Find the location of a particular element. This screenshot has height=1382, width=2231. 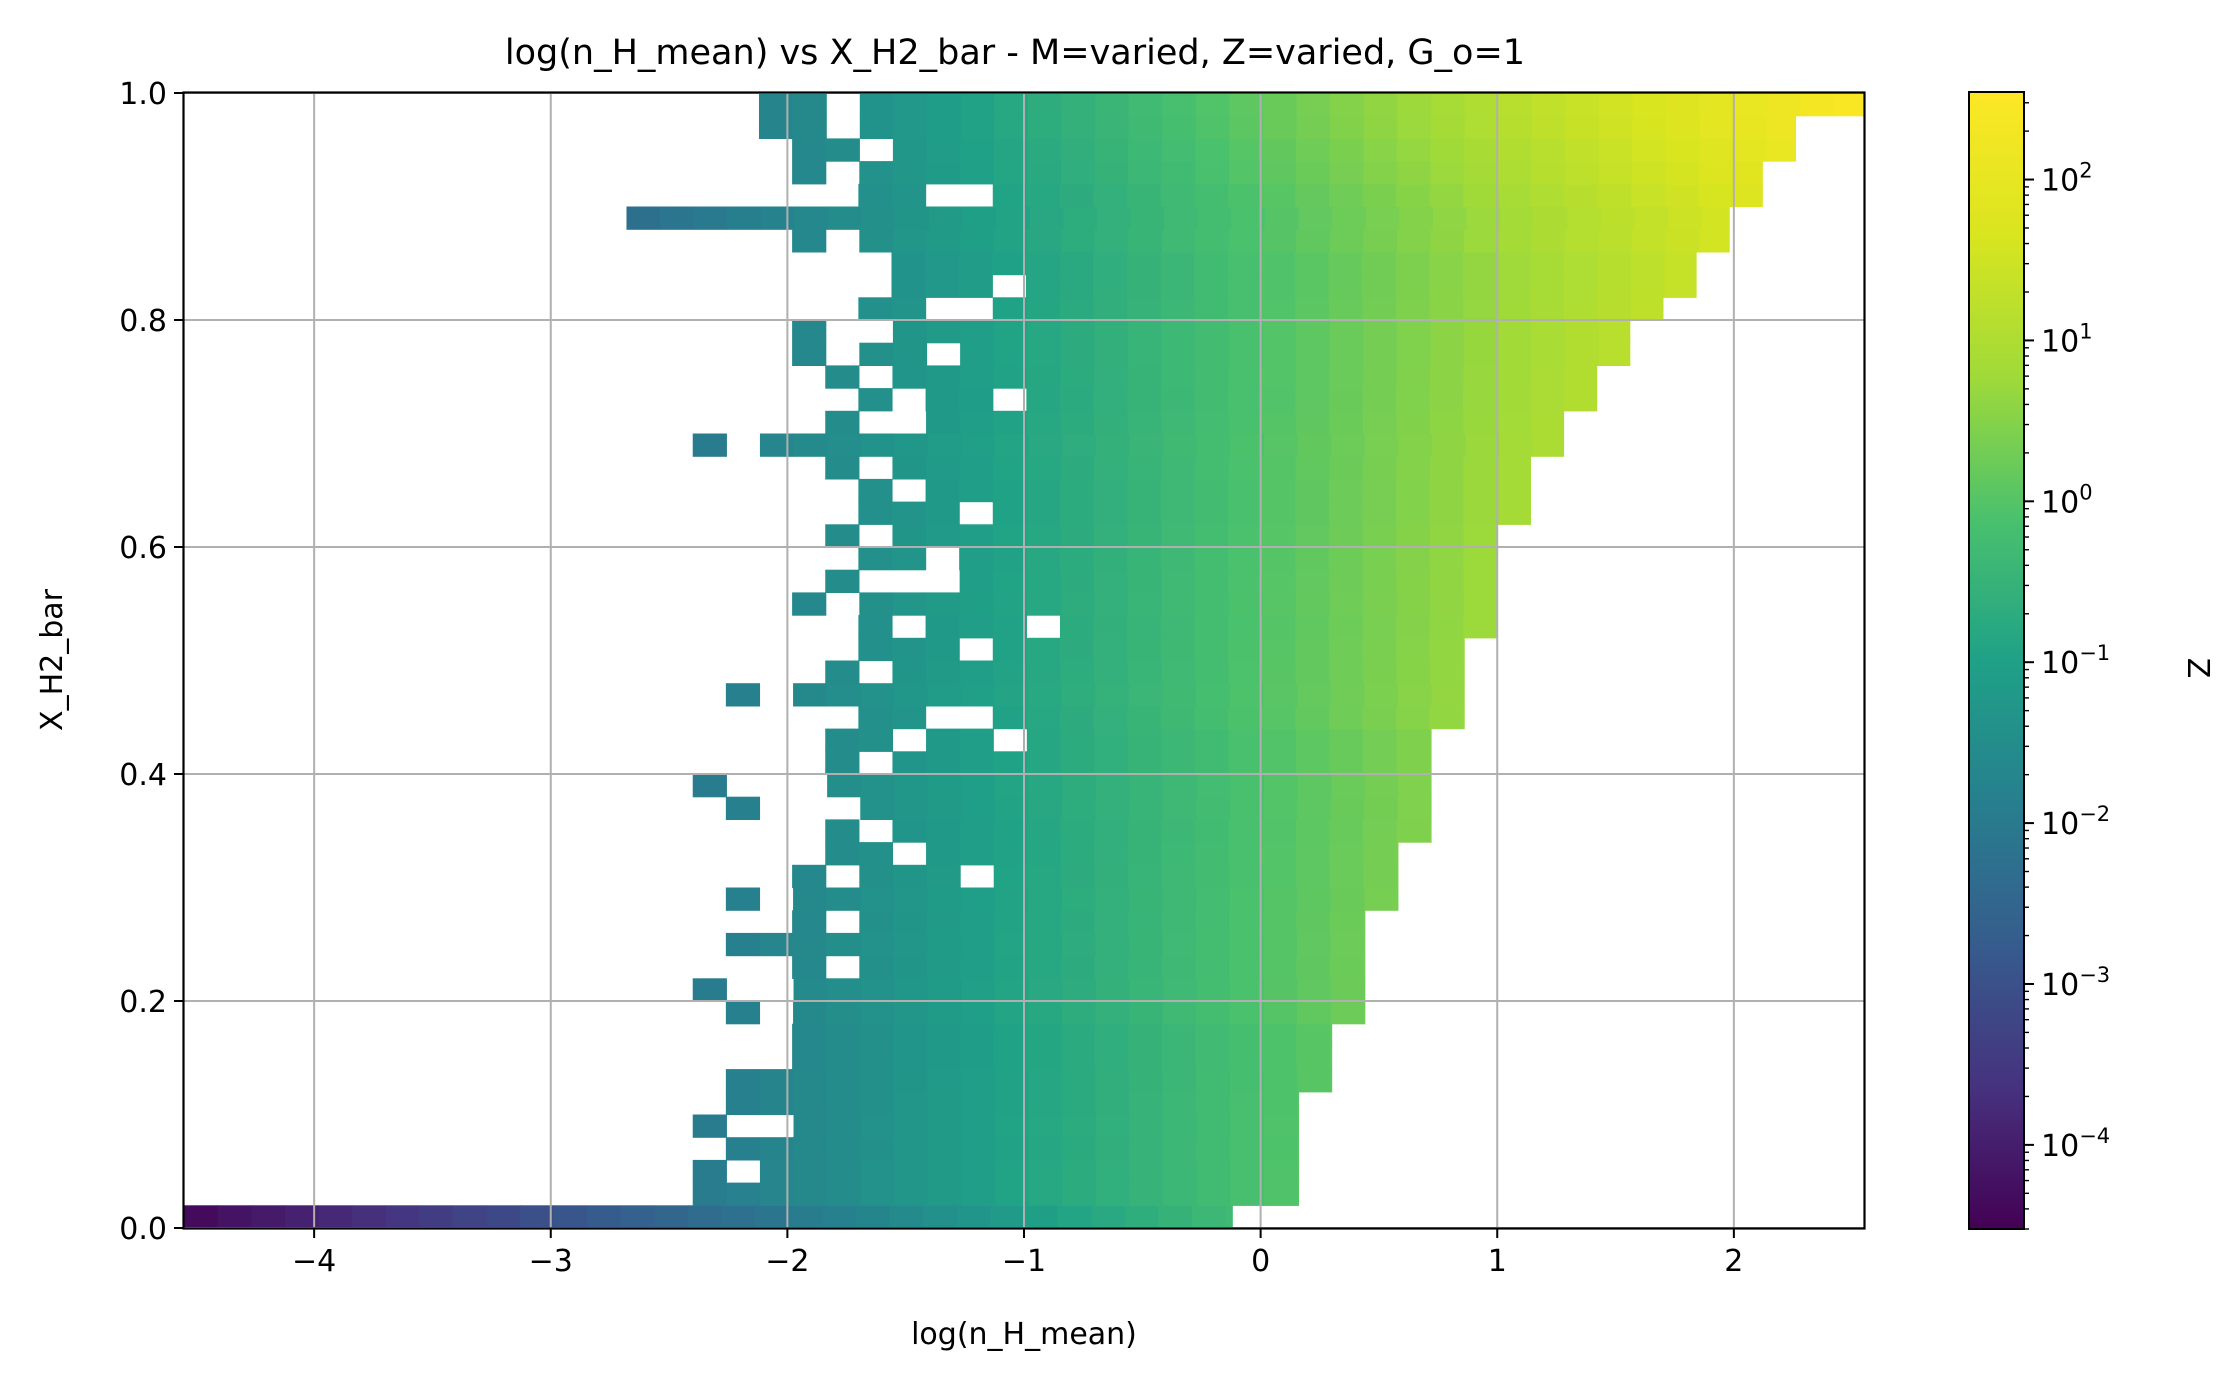

x-tick-label: −2 is located at coordinates (787, 1261).